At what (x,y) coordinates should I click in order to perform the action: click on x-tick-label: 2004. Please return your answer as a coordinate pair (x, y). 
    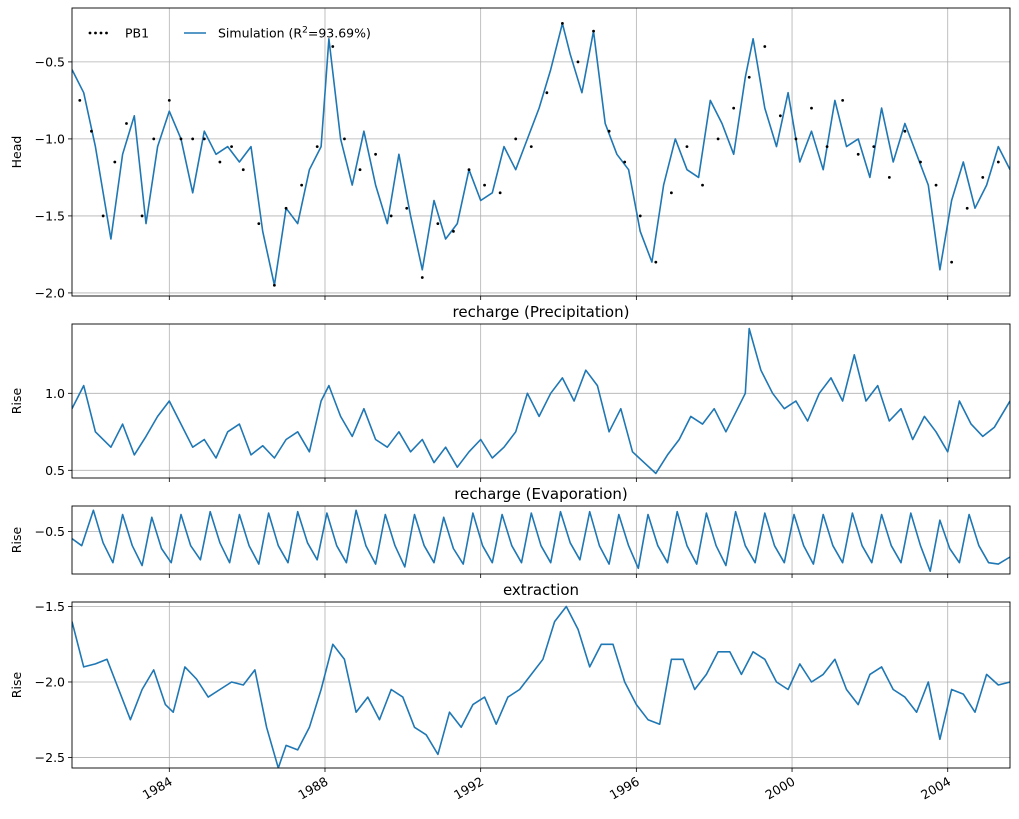
    Looking at the image, I should click on (935, 788).